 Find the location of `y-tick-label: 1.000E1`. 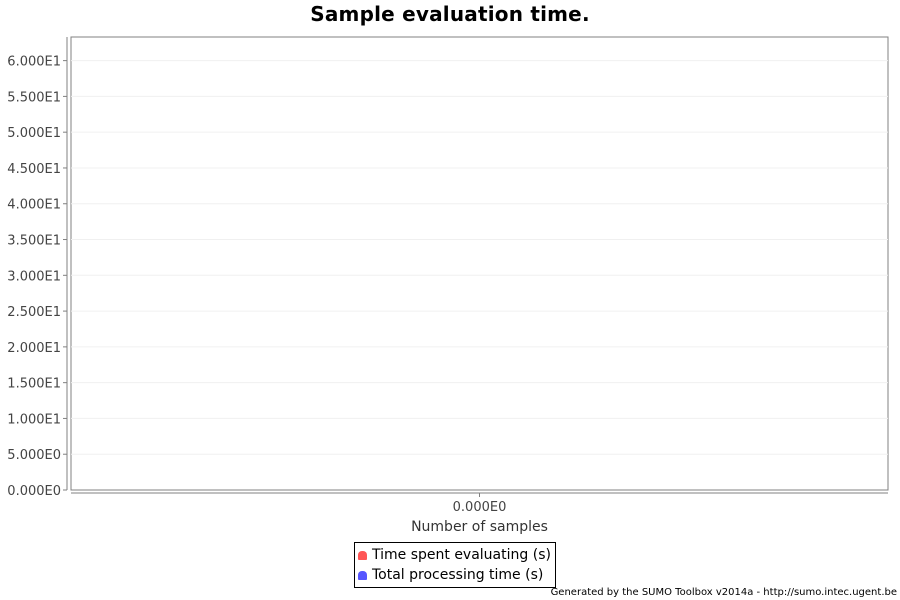

y-tick-label: 1.000E1 is located at coordinates (34, 419).